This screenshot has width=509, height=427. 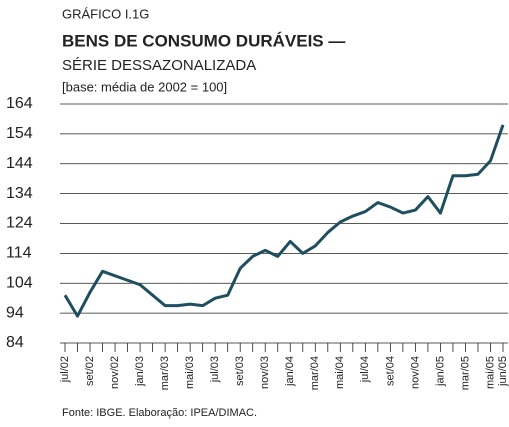 I want to click on x-tick-label: jan/04, so click(x=290, y=371).